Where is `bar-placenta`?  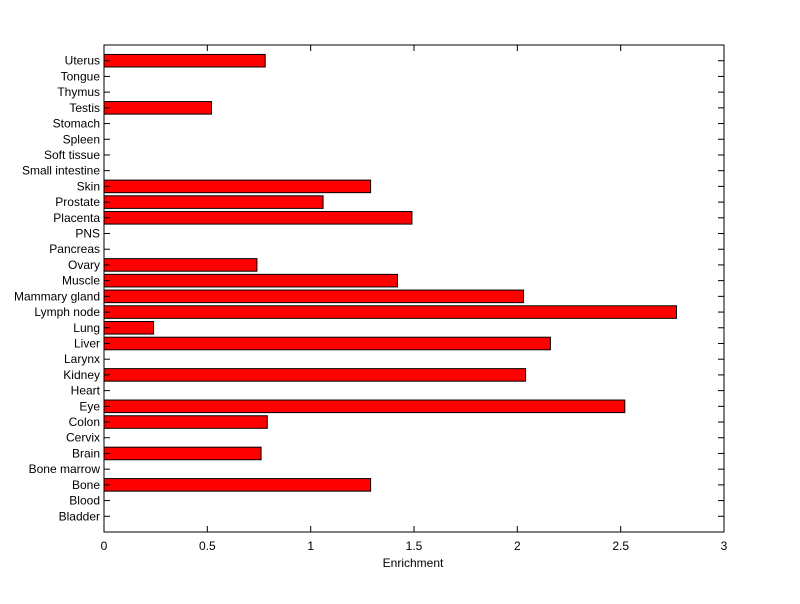
bar-placenta is located at coordinates (258, 218).